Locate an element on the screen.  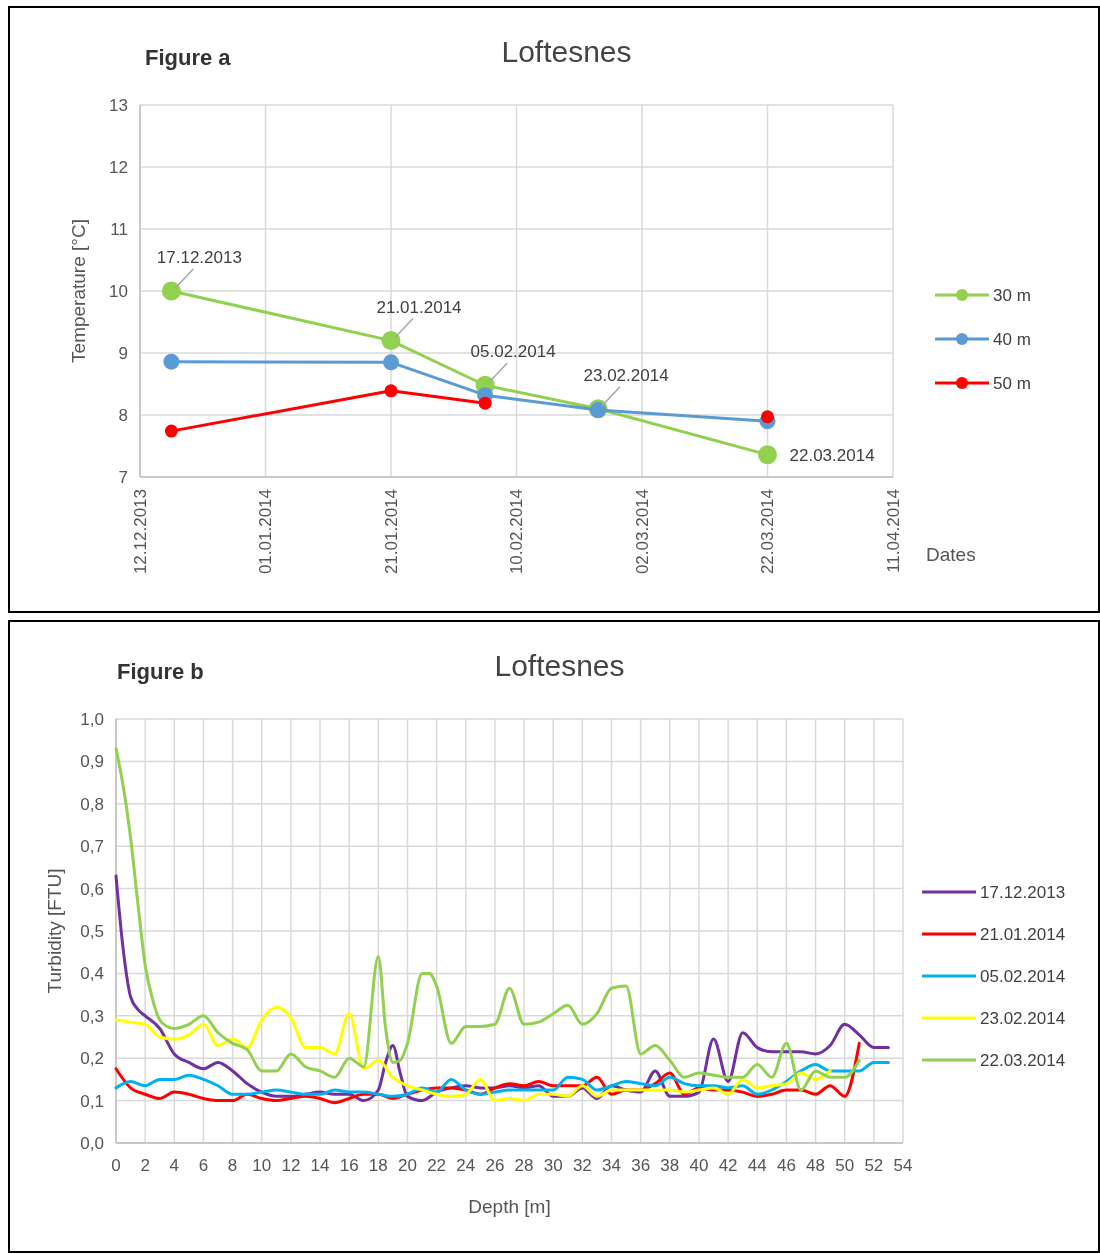
y-tick-label: 0,6 is located at coordinates (92, 889).